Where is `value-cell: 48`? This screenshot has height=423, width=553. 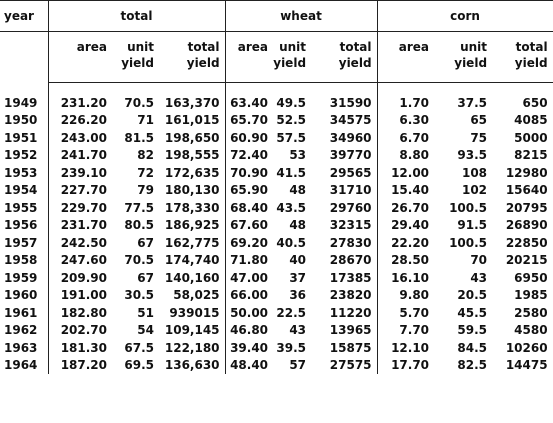
value-cell: 48 is located at coordinates (298, 225).